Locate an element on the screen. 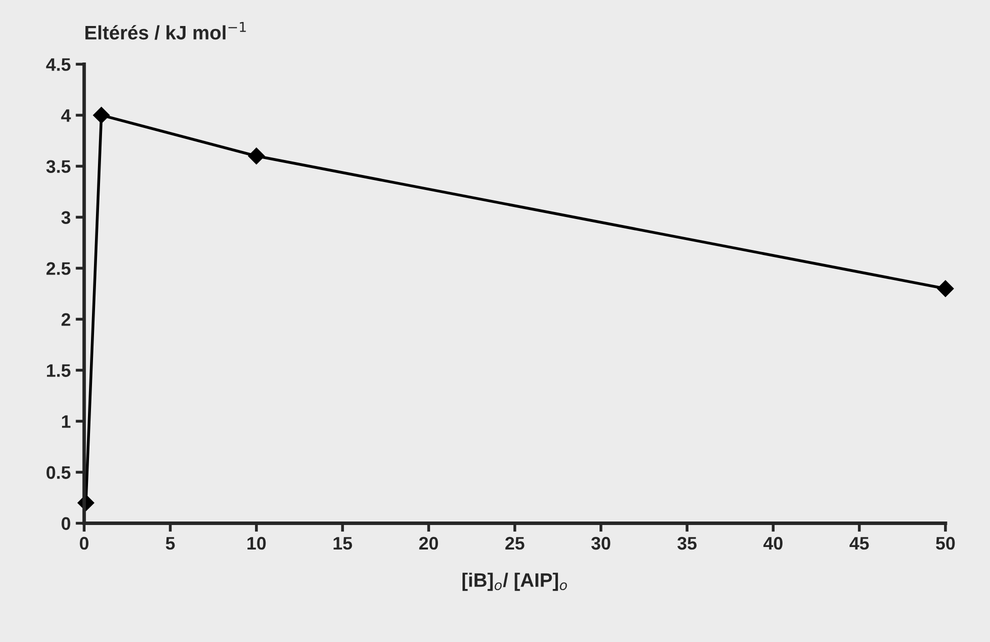 The width and height of the screenshot is (990, 642). y-tick-label: 2.5 is located at coordinates (58, 268).